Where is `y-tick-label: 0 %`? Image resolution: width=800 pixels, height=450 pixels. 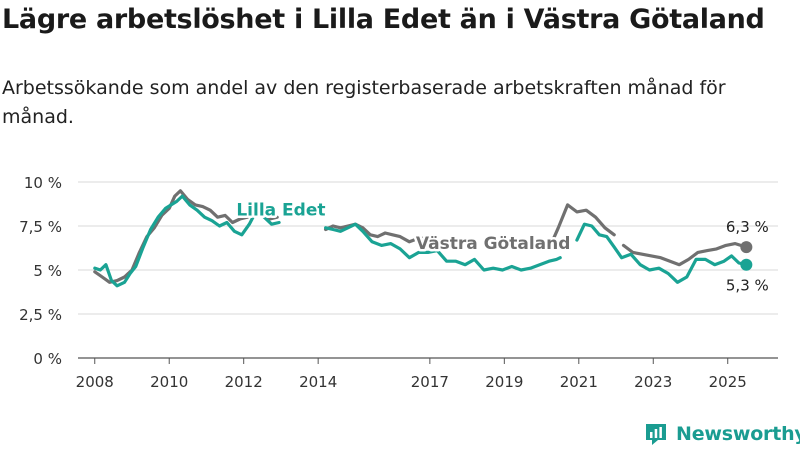 y-tick-label: 0 % is located at coordinates (47, 359).